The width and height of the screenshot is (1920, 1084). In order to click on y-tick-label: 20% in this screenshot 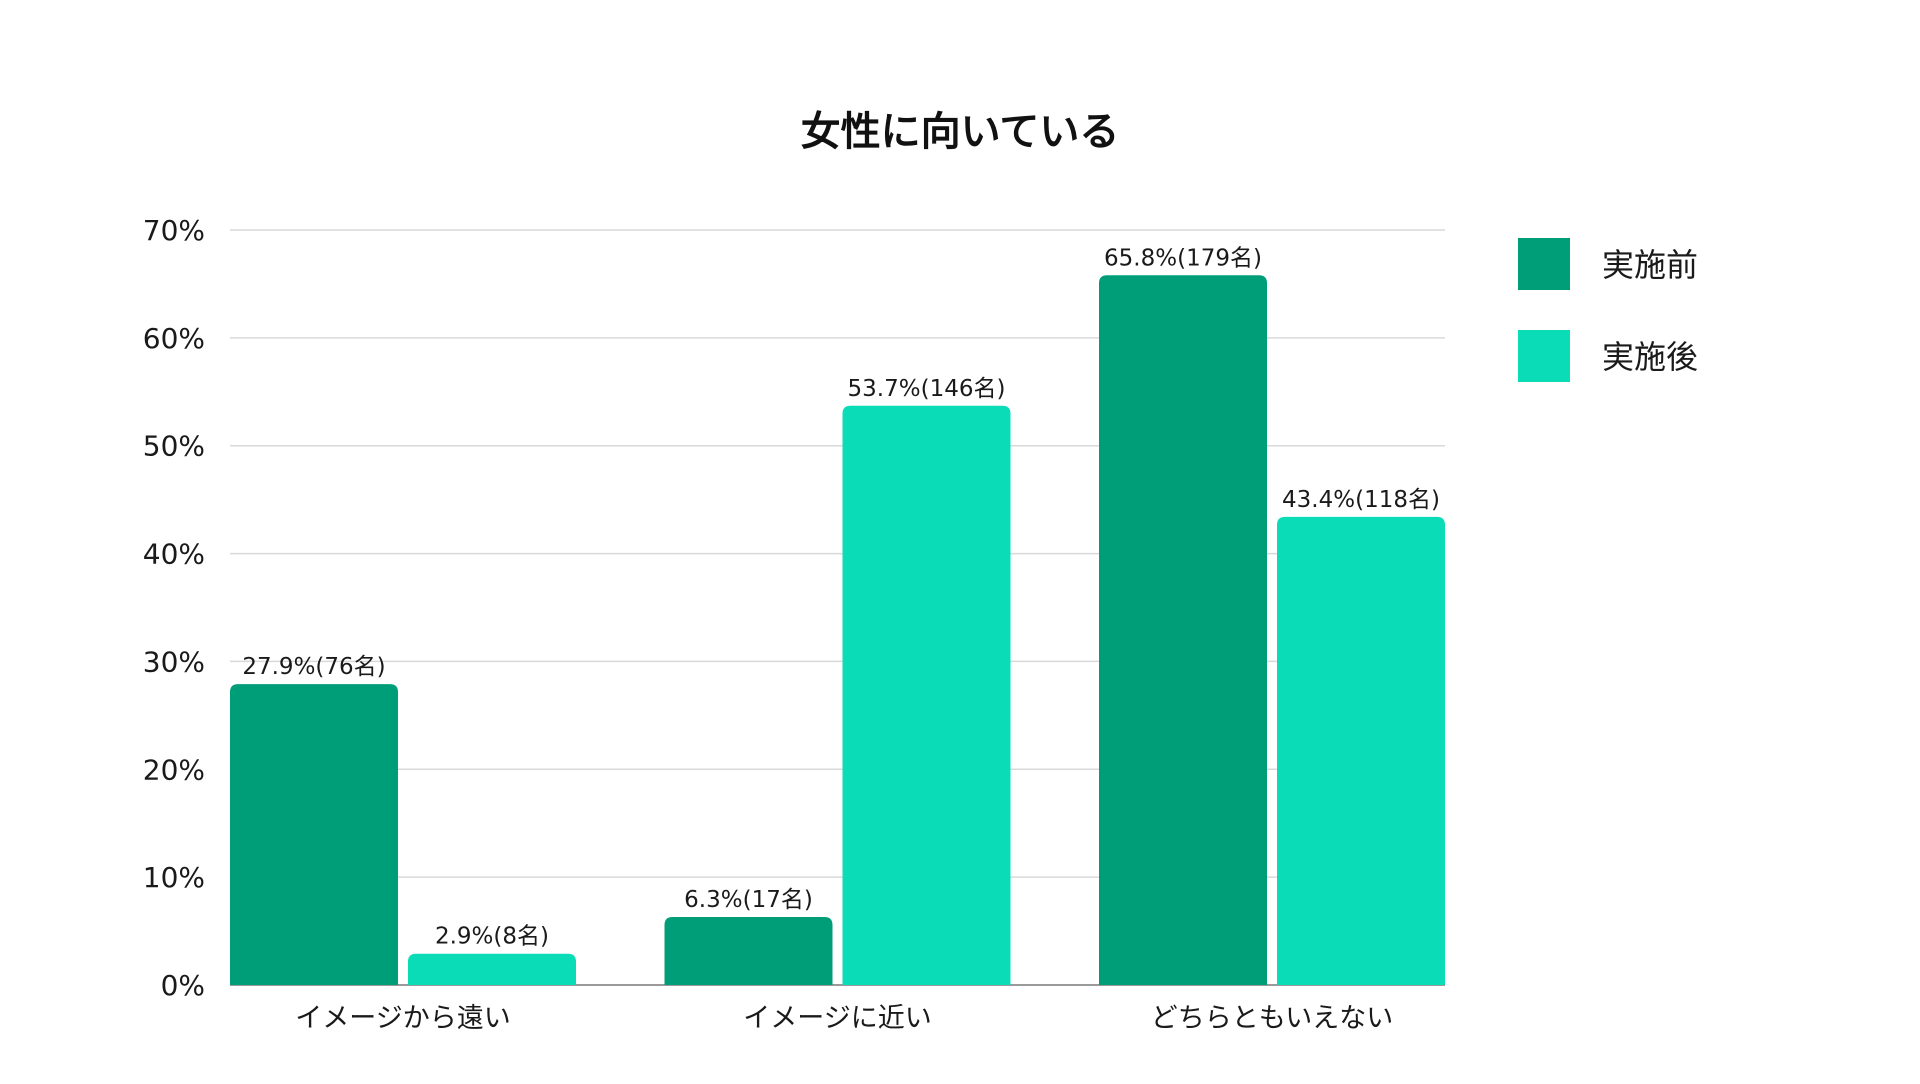, I will do `click(174, 769)`.